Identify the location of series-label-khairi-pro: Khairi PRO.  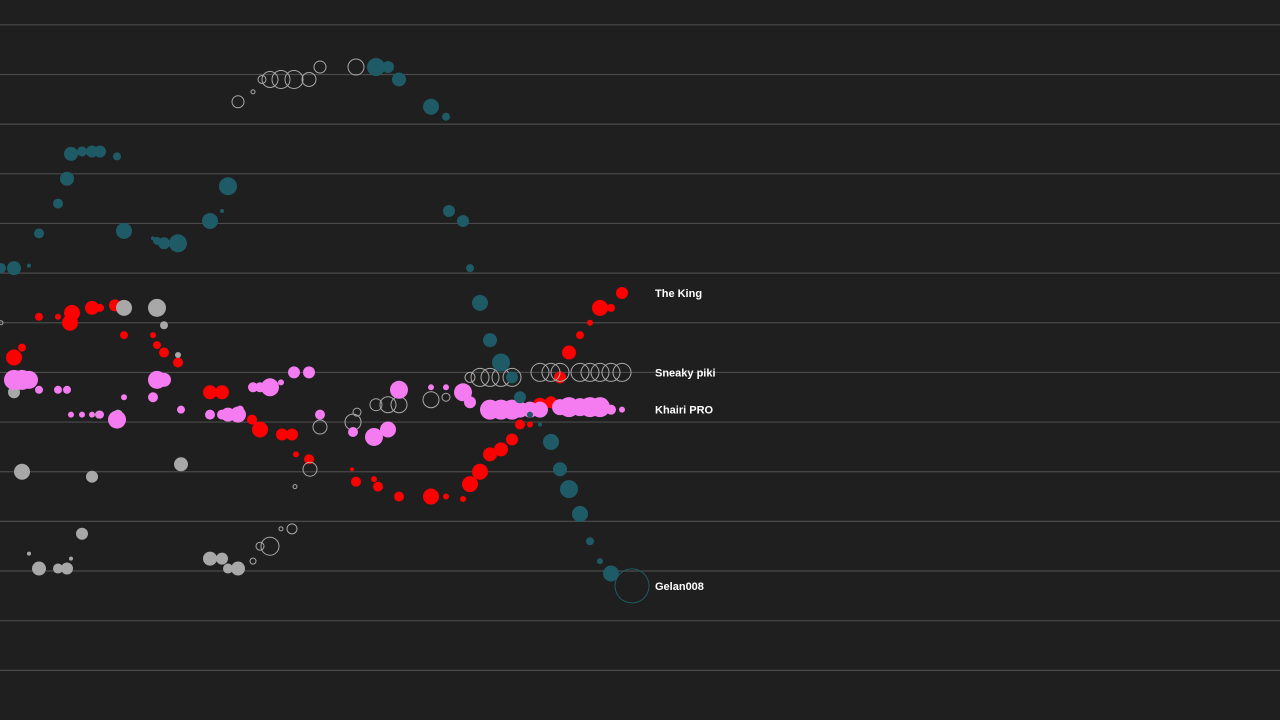
(684, 411).